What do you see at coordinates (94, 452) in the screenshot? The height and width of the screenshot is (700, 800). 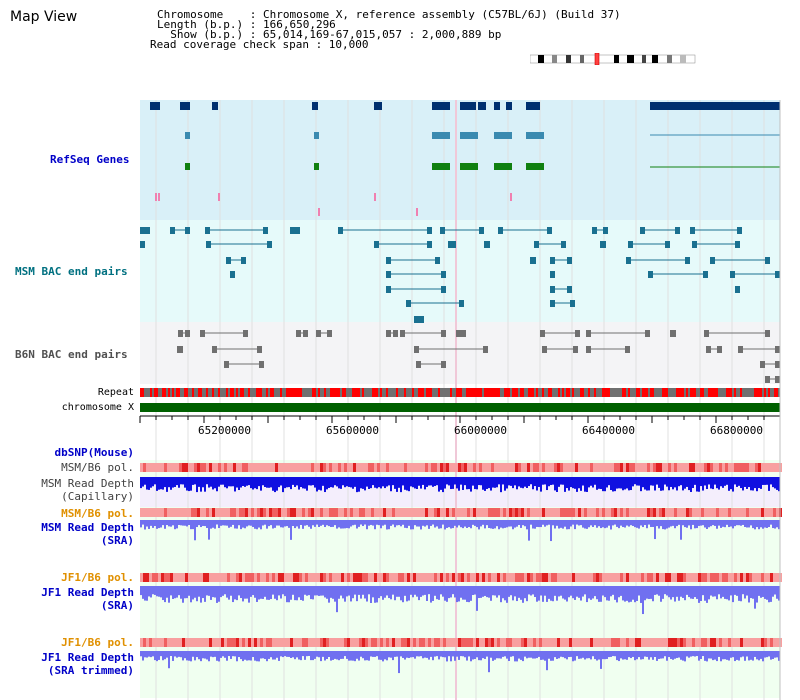 I see `dbsnp-label: dbSNP(Mouse)` at bounding box center [94, 452].